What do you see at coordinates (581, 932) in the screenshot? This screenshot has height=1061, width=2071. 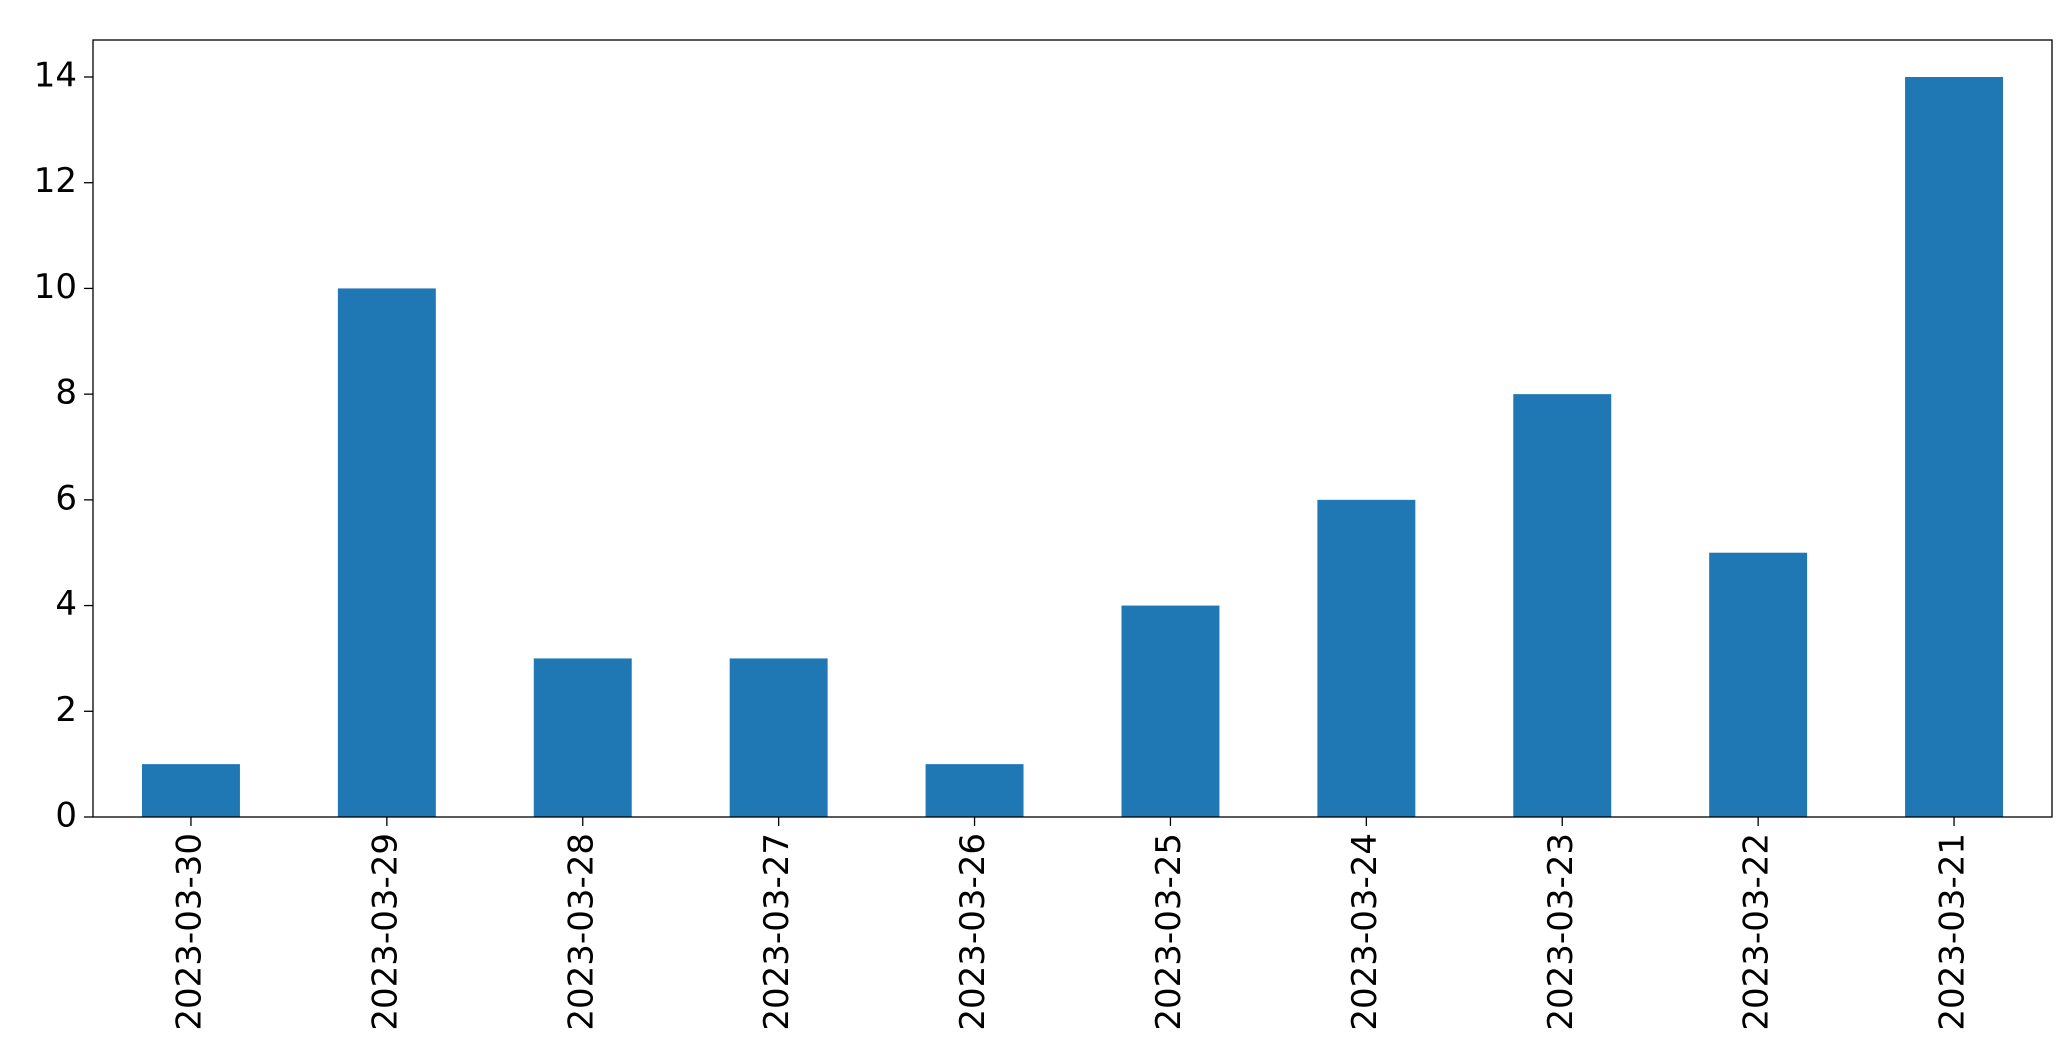 I see `x-tick-label: 2023-03-28` at bounding box center [581, 932].